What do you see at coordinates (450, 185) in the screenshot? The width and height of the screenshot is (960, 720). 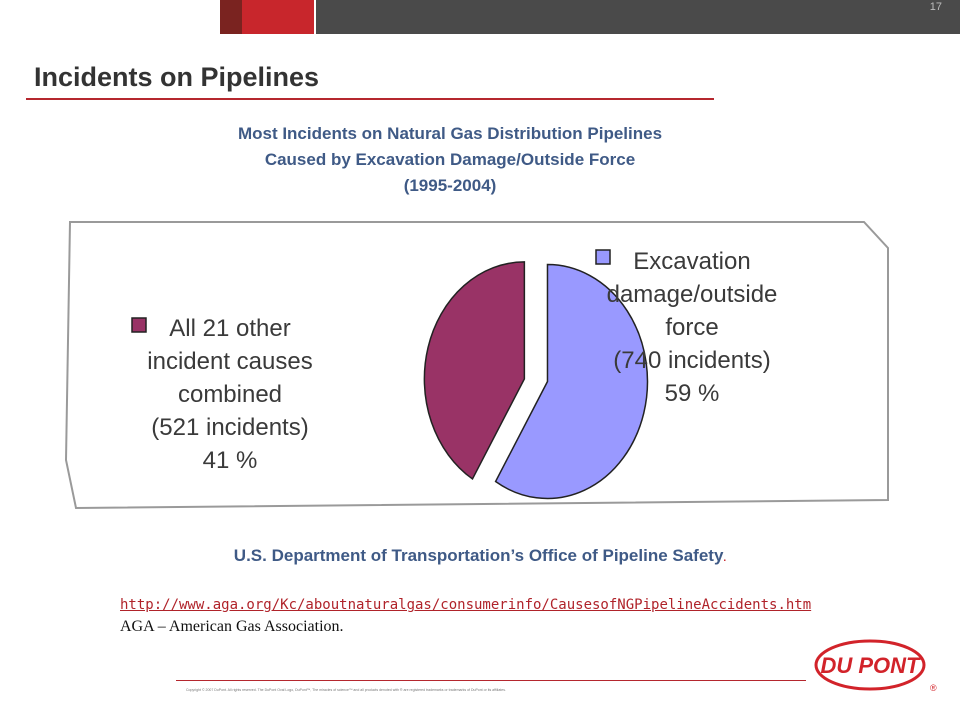 I see `chart-title-line-3: (1995-2004)` at bounding box center [450, 185].